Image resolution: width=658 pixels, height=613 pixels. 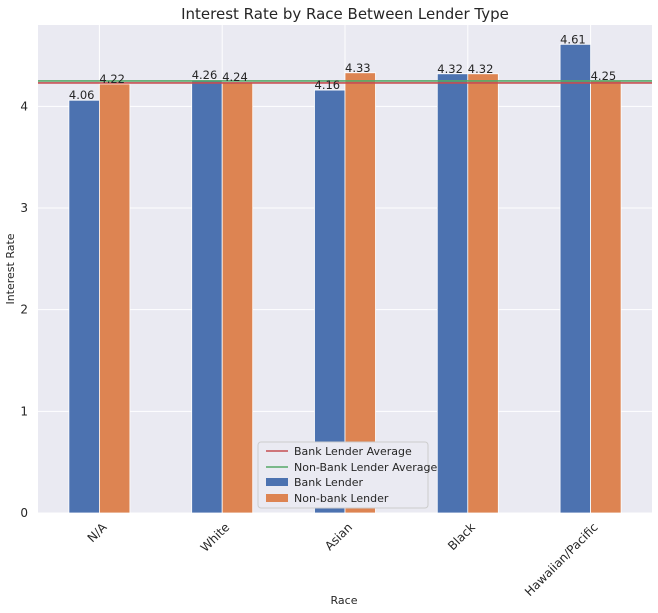 I want to click on legend-label-bank-average: Bank Lender Average, so click(x=353, y=451).